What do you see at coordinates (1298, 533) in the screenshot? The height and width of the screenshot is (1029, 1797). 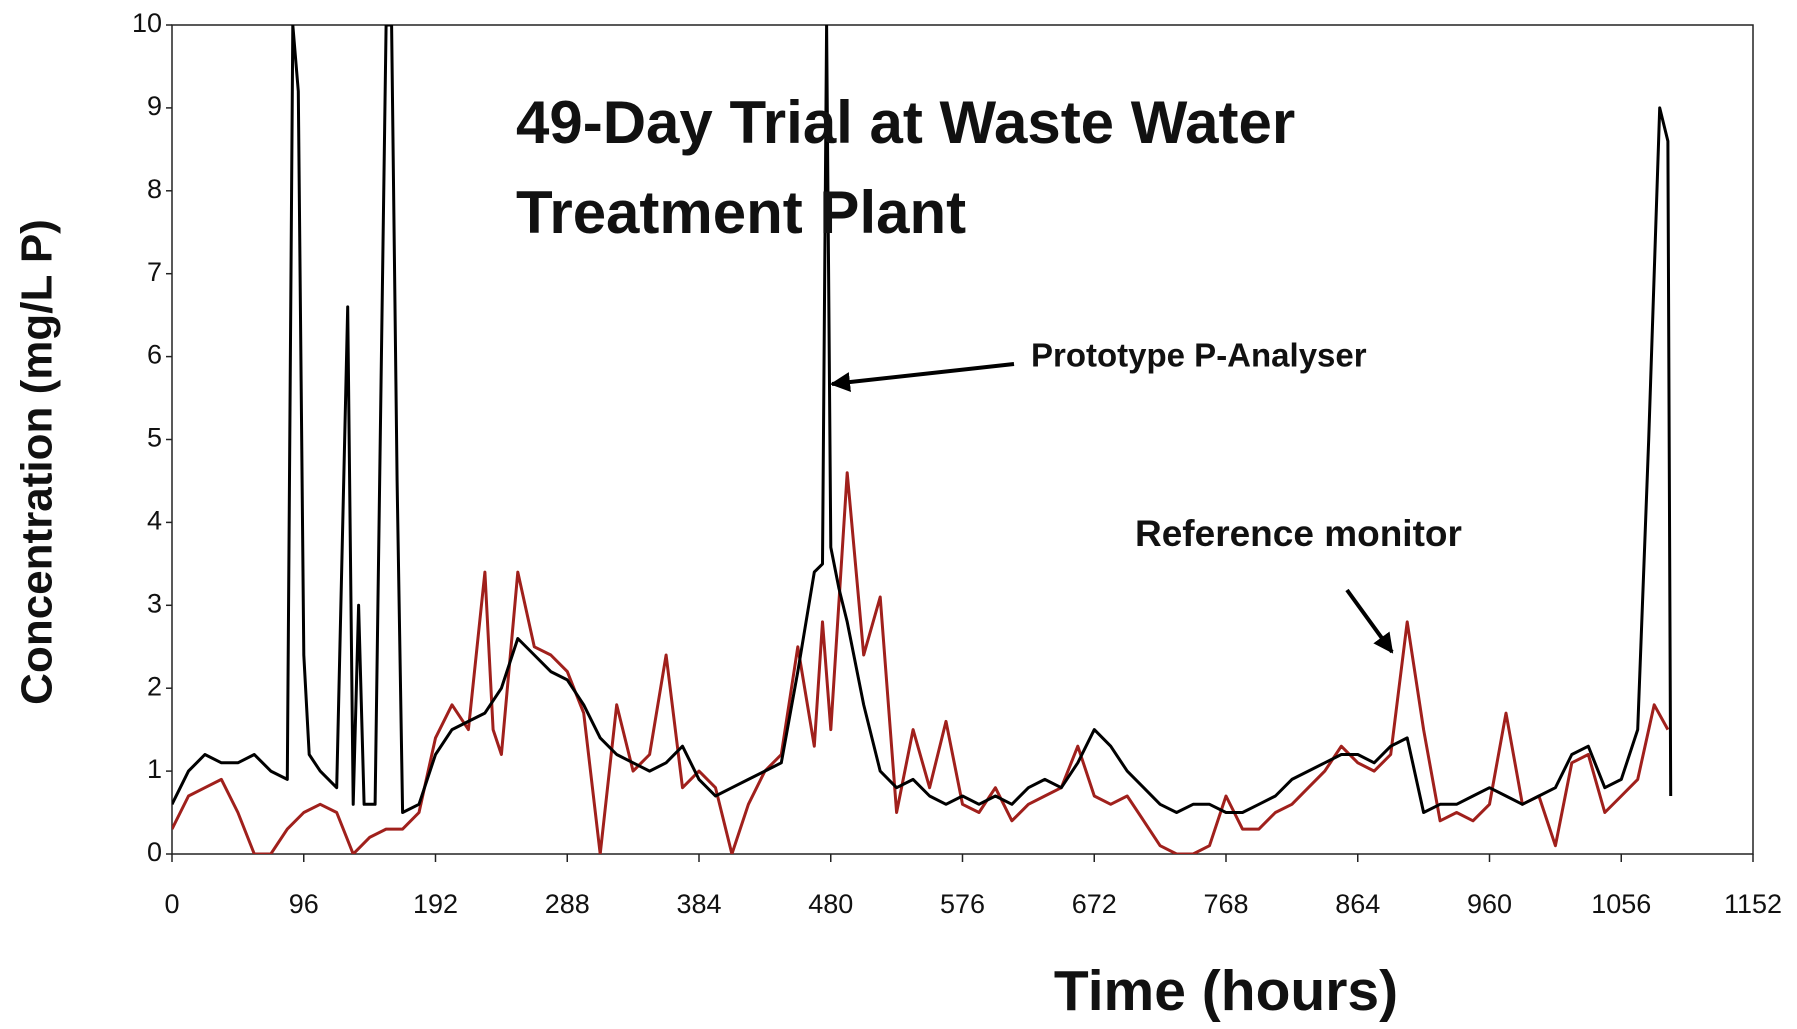 I see `annotation: Reference monitor` at bounding box center [1298, 533].